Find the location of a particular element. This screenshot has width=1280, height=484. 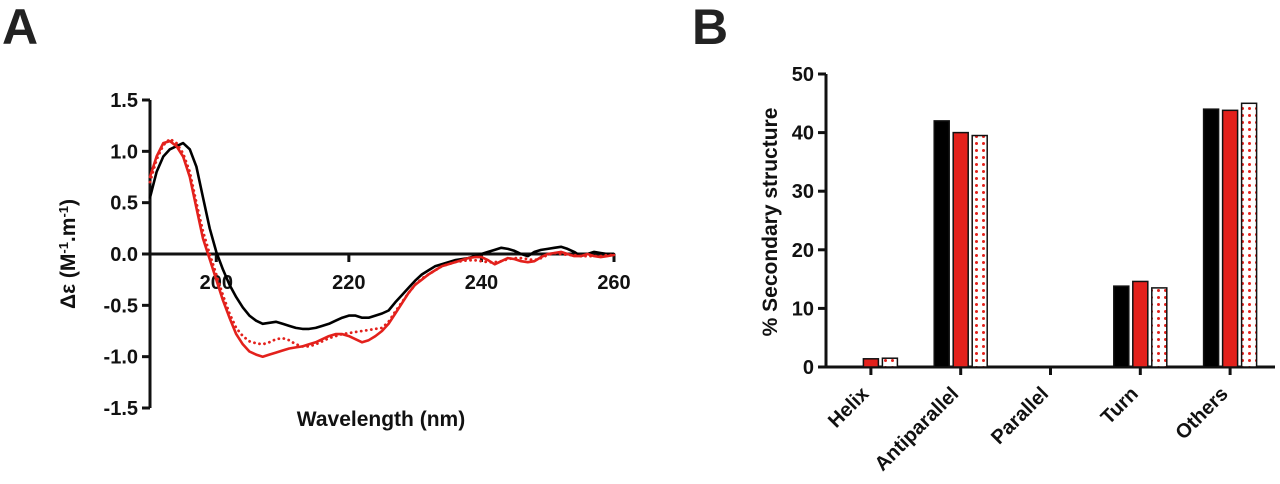

cd-y-tick-label: 0.0 is located at coordinates (124, 255).